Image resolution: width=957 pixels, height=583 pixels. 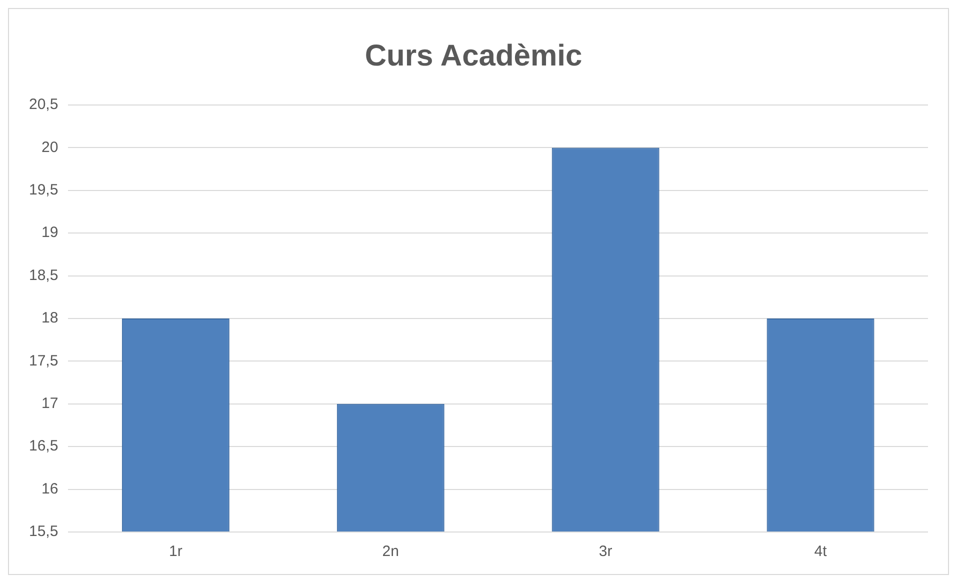 What do you see at coordinates (43, 361) in the screenshot?
I see `y-tick-label: 17,5` at bounding box center [43, 361].